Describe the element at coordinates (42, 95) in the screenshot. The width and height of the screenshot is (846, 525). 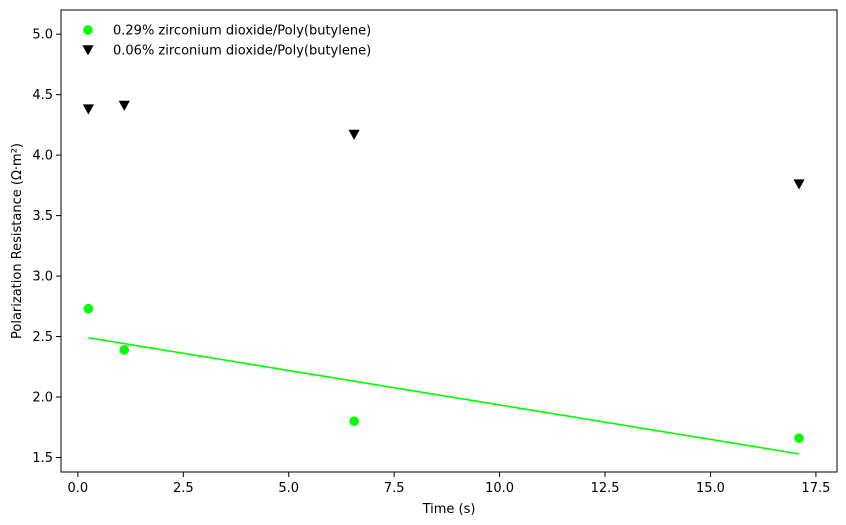
I see `y-tick-label: 4.5` at that location.